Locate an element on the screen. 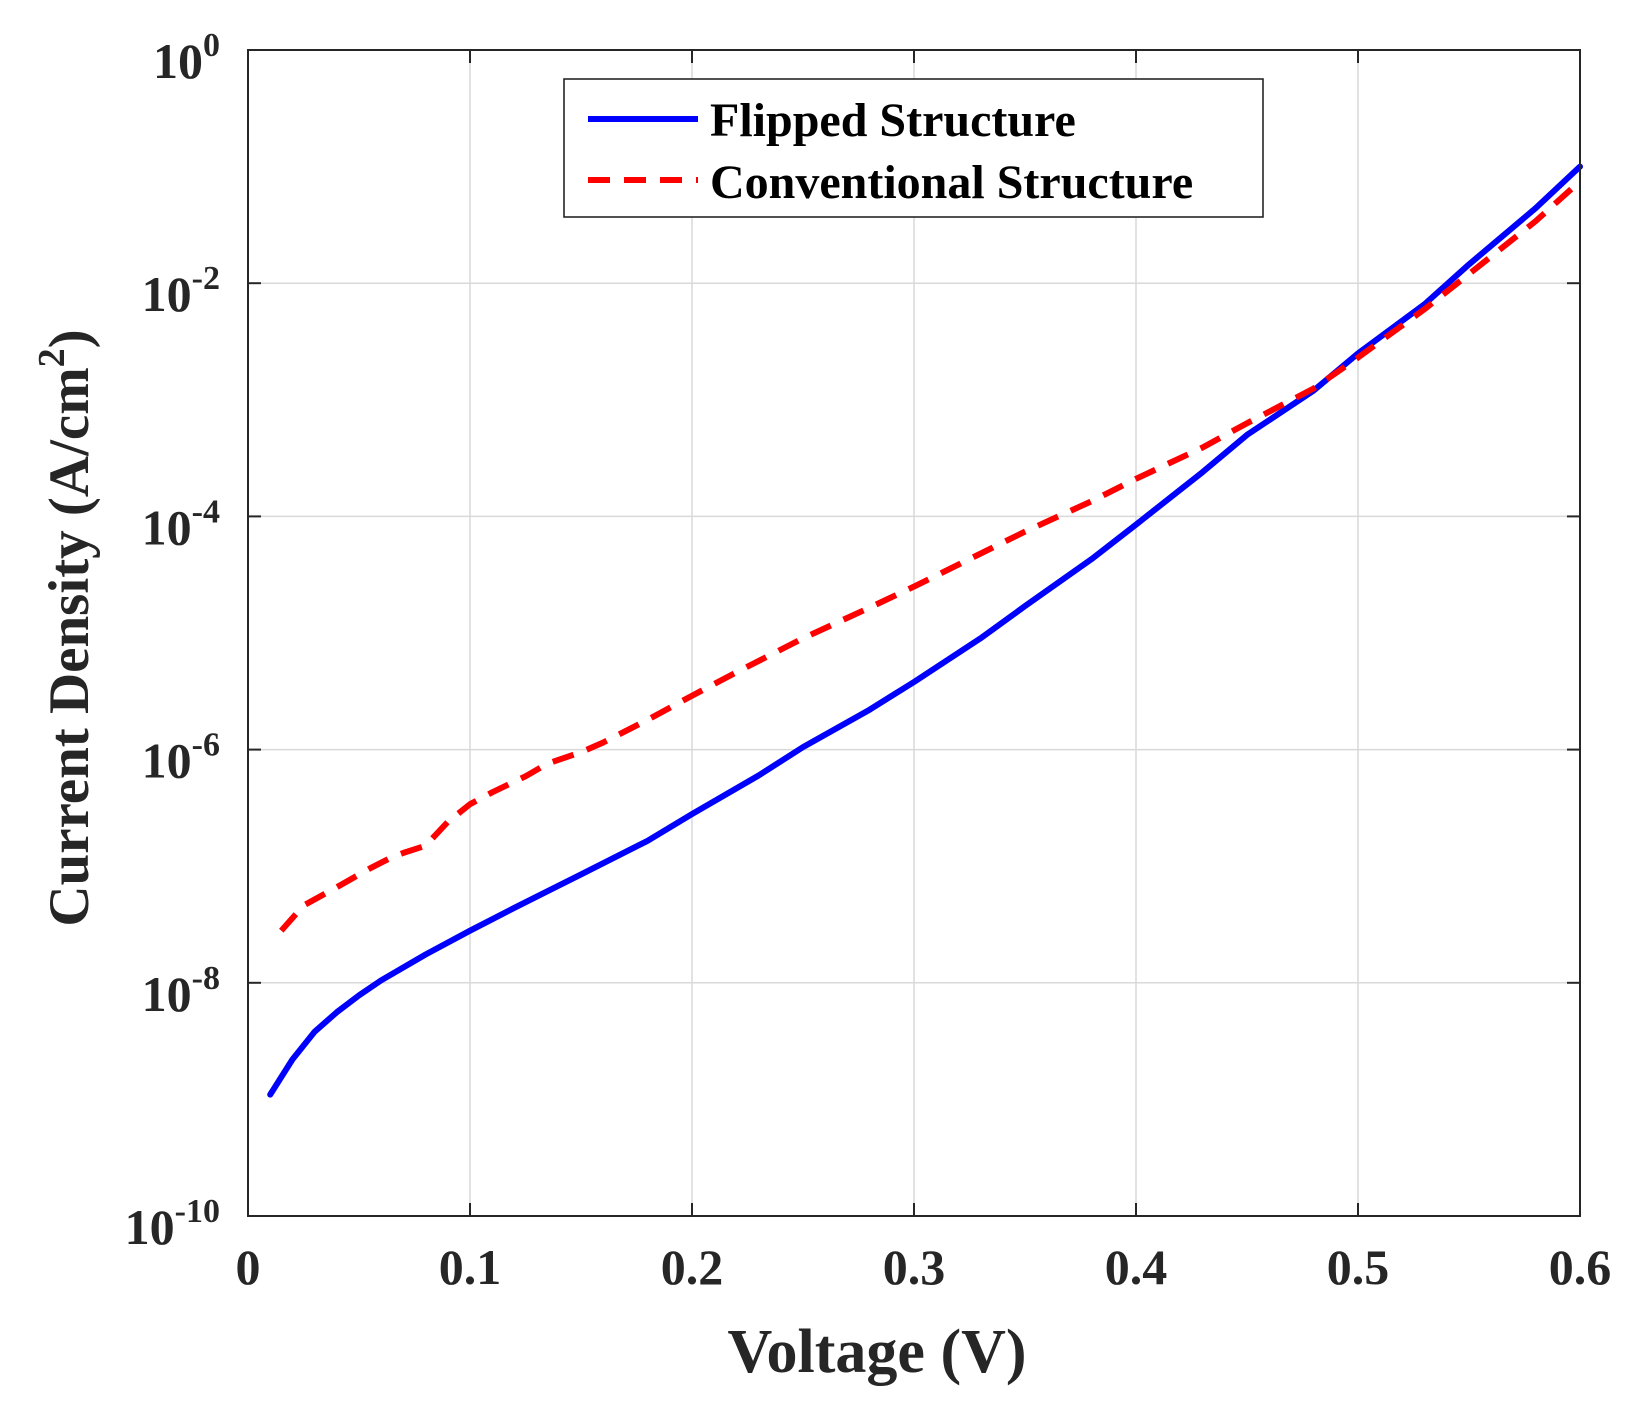 This screenshot has width=1632, height=1401. y-axis-title: Current Density (A/cm2) is located at coordinates (66, 627).